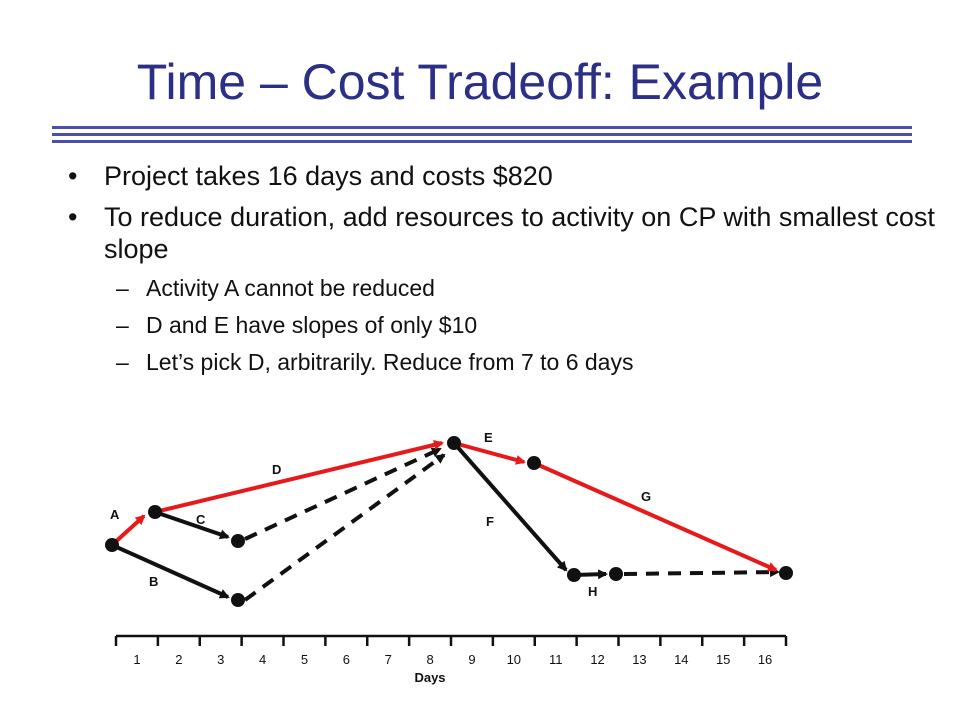 The image size is (960, 720). What do you see at coordinates (170, 571) in the screenshot?
I see `activity-b-arrow` at bounding box center [170, 571].